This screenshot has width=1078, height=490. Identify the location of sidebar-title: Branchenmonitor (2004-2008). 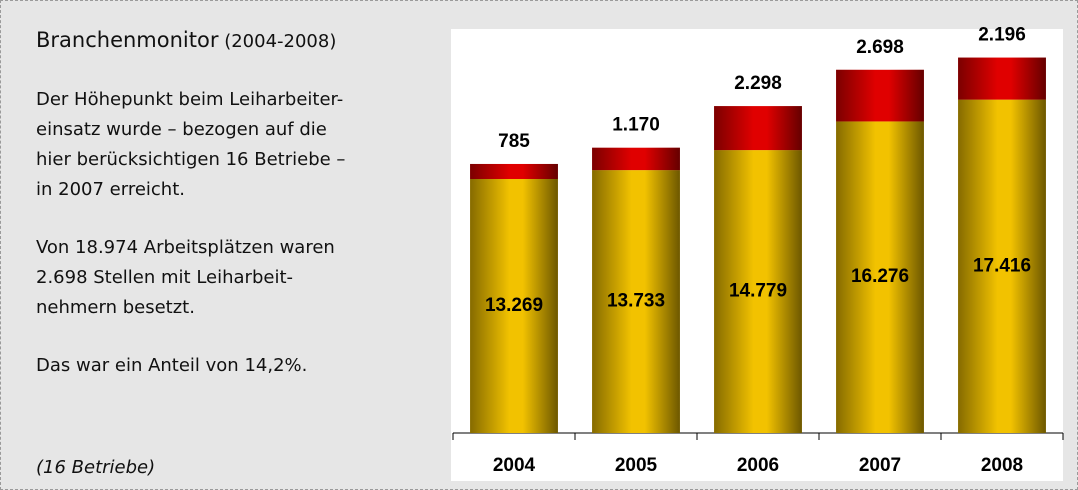
(186, 40).